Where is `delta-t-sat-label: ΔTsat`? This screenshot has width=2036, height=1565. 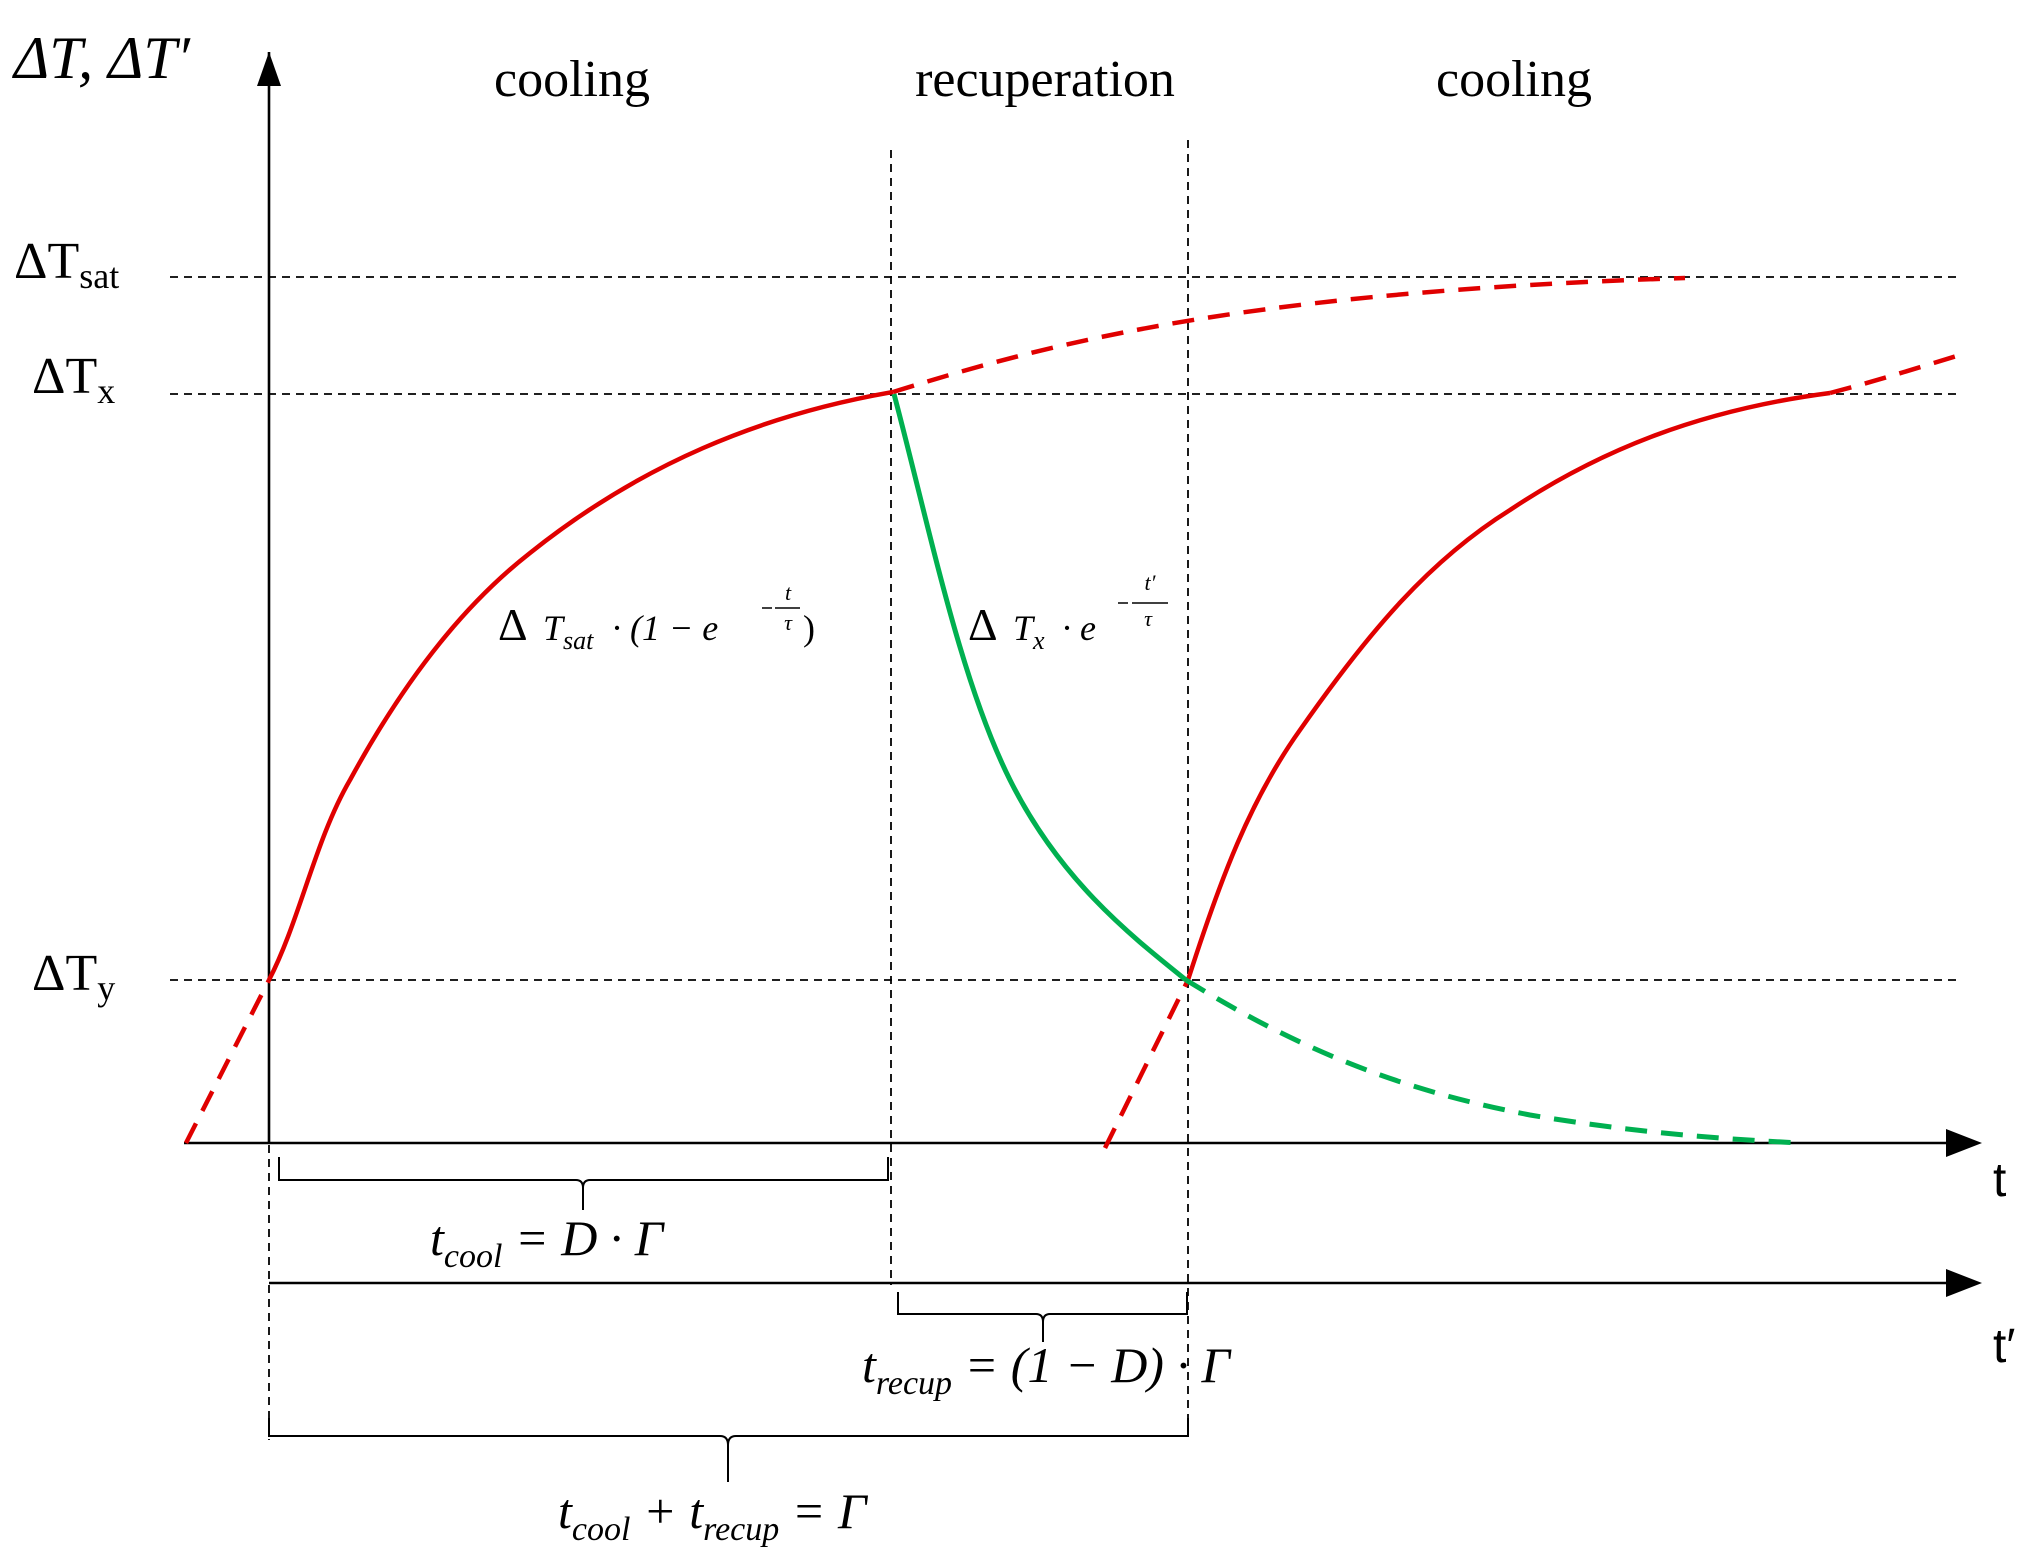 delta-t-sat-label: ΔTsat is located at coordinates (66, 264).